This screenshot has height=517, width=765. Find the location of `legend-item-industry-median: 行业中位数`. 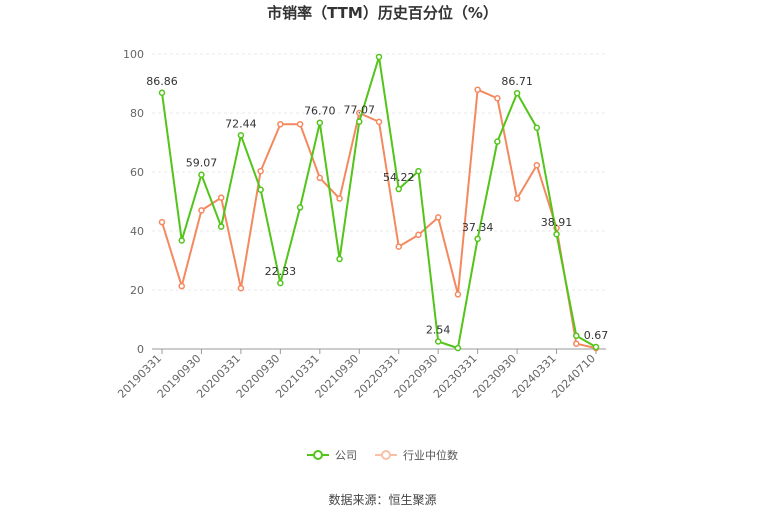

legend-item-industry-median: 行业中位数 is located at coordinates (416, 455).